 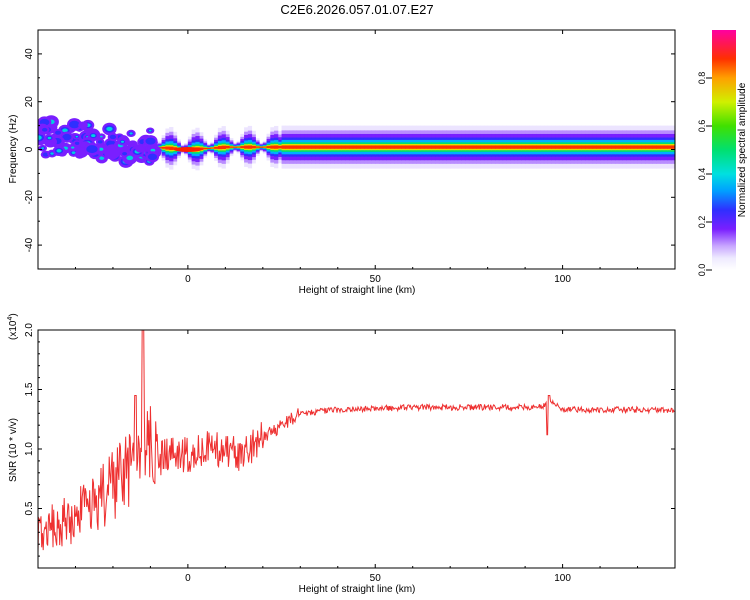 What do you see at coordinates (29, 149) in the screenshot?
I see `spectrogram-y-tick-label: 0` at bounding box center [29, 149].